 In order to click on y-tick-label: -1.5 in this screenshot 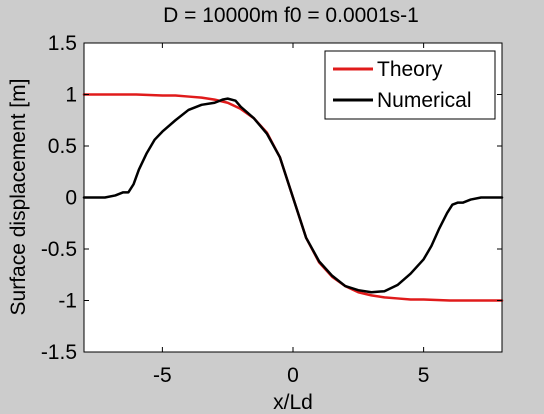, I will do `click(59, 352)`.